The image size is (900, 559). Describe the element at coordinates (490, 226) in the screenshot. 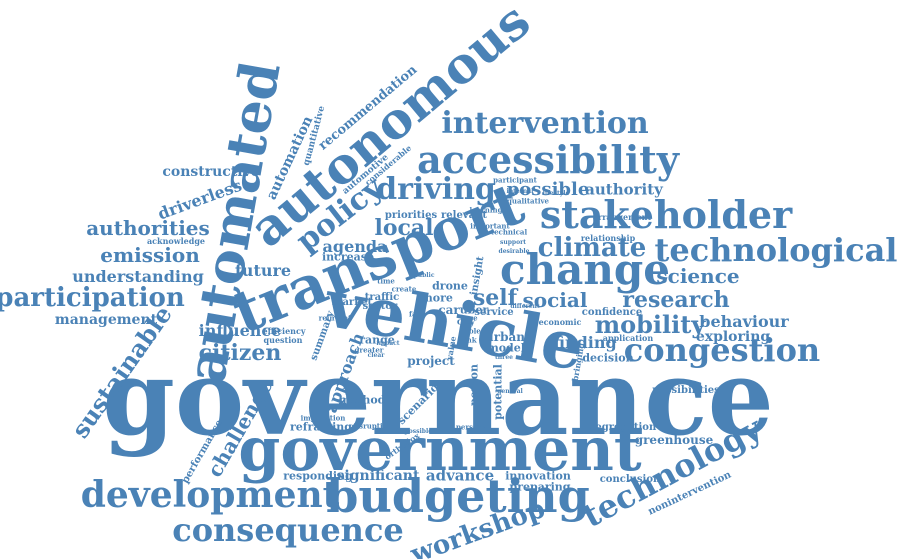

I see `word-important: important` at that location.